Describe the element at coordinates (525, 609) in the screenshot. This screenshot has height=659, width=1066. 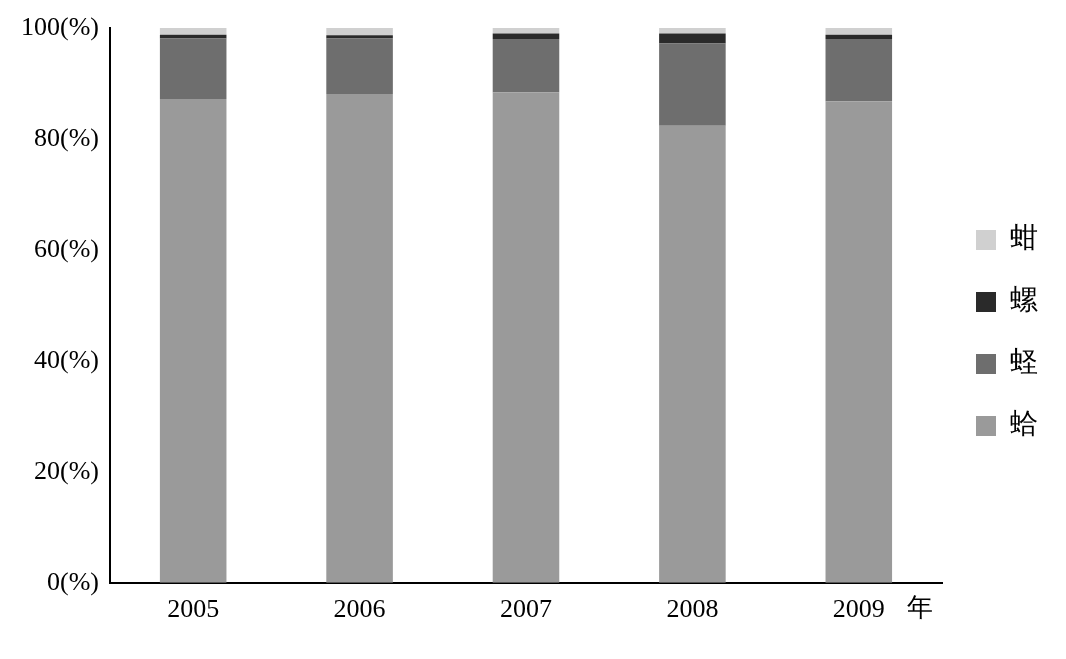
I see `x-tick-label: 2007` at that location.